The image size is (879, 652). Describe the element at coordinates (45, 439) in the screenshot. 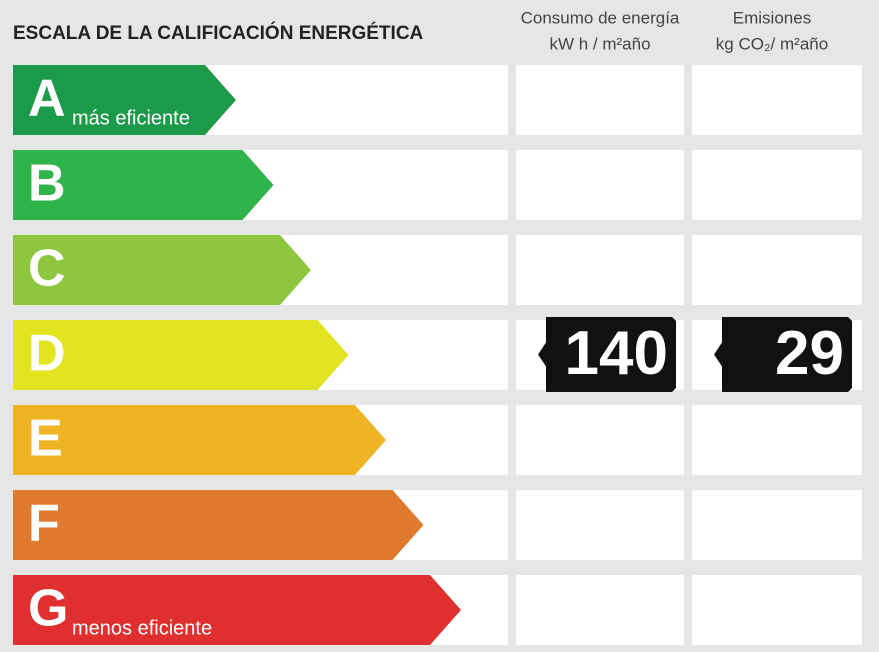

I see `rating-letter: E` at that location.